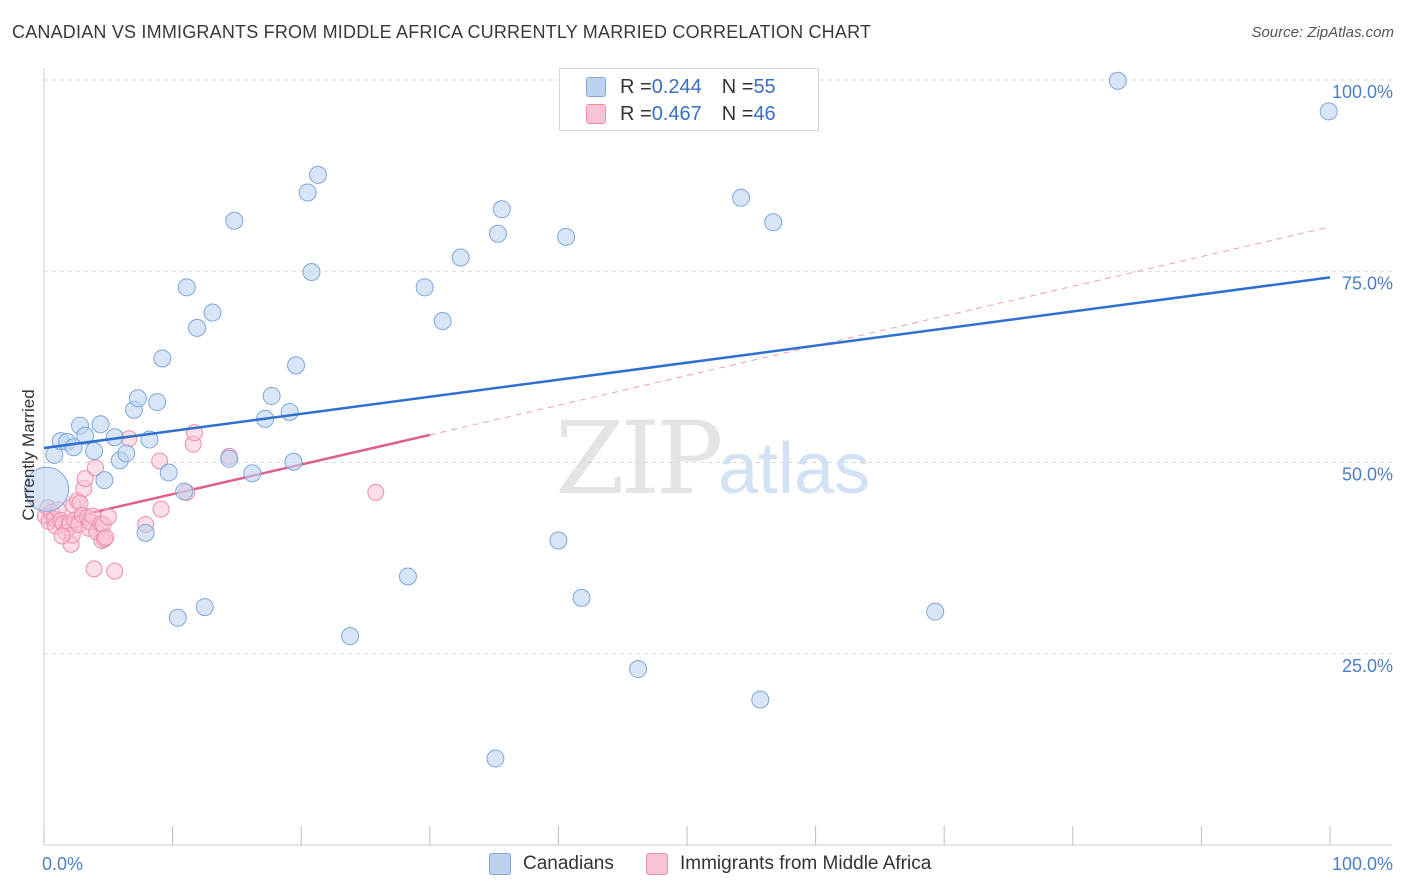  What do you see at coordinates (676, 113) in the screenshot?
I see `r-value-2: 0.467` at bounding box center [676, 113].